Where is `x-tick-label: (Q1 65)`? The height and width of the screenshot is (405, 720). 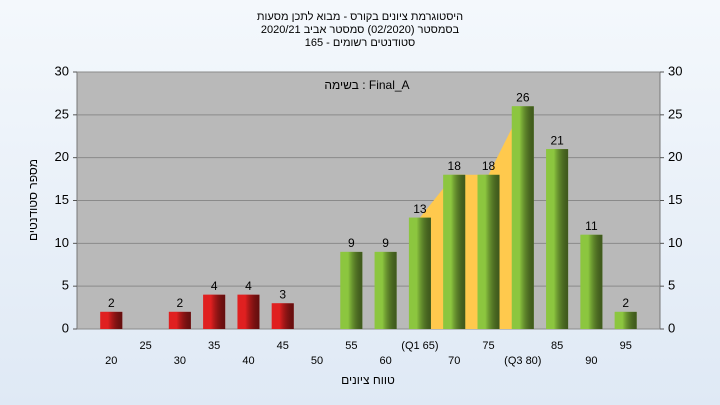
x-tick-label: (Q1 65) is located at coordinates (419, 346).